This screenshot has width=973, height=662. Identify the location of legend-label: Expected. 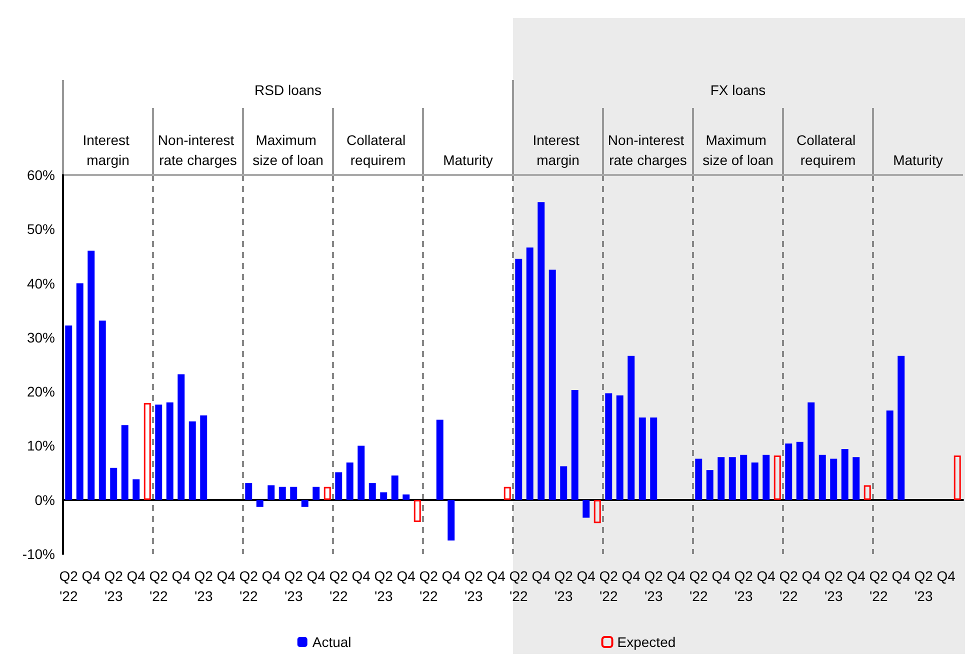
(646, 642).